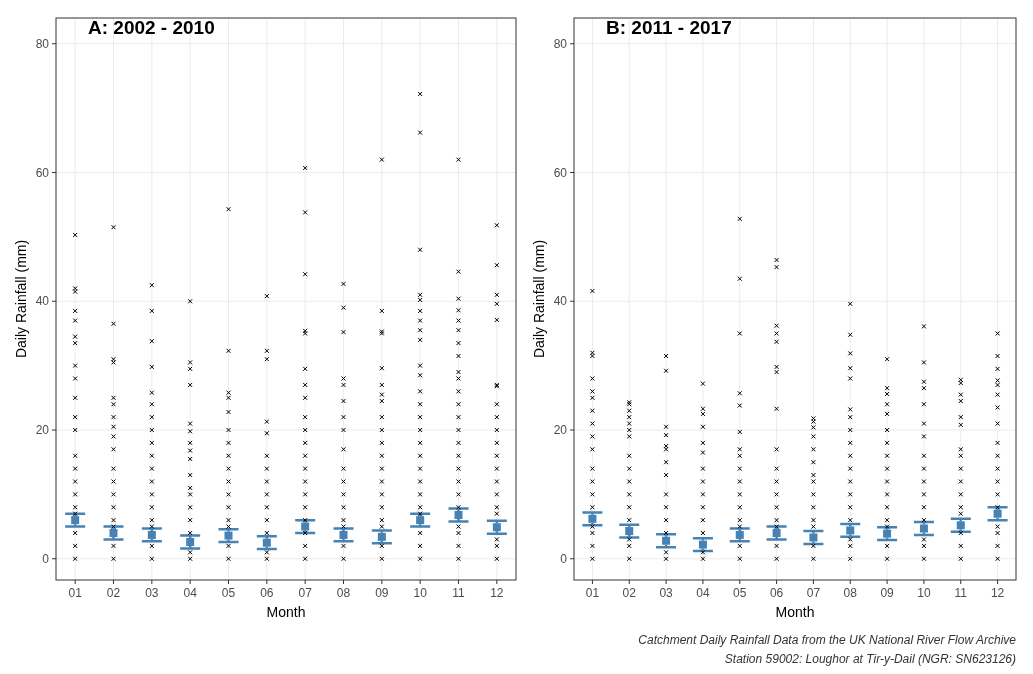 The image size is (1033, 674). I want to click on text: Catchment Daily Rainfall Data from the UK National River Flow Archive, so click(827, 640).